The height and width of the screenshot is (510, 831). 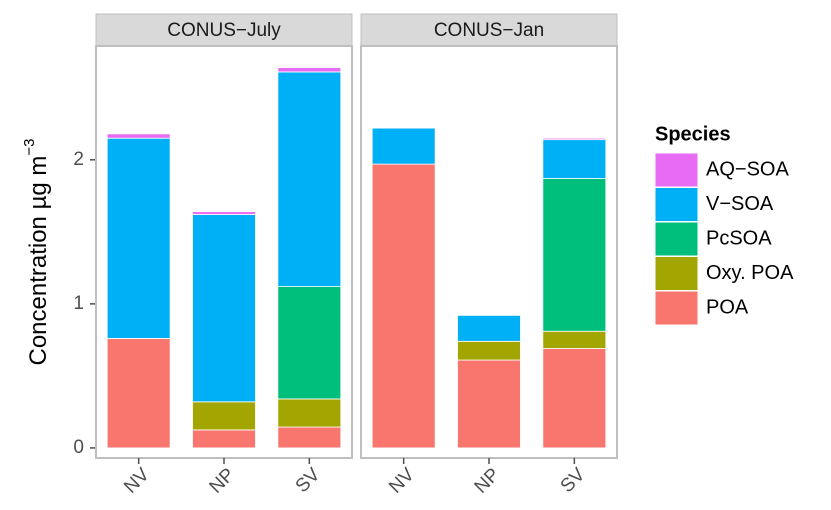 I want to click on y-axis-label-sup: −3, so click(x=29, y=146).